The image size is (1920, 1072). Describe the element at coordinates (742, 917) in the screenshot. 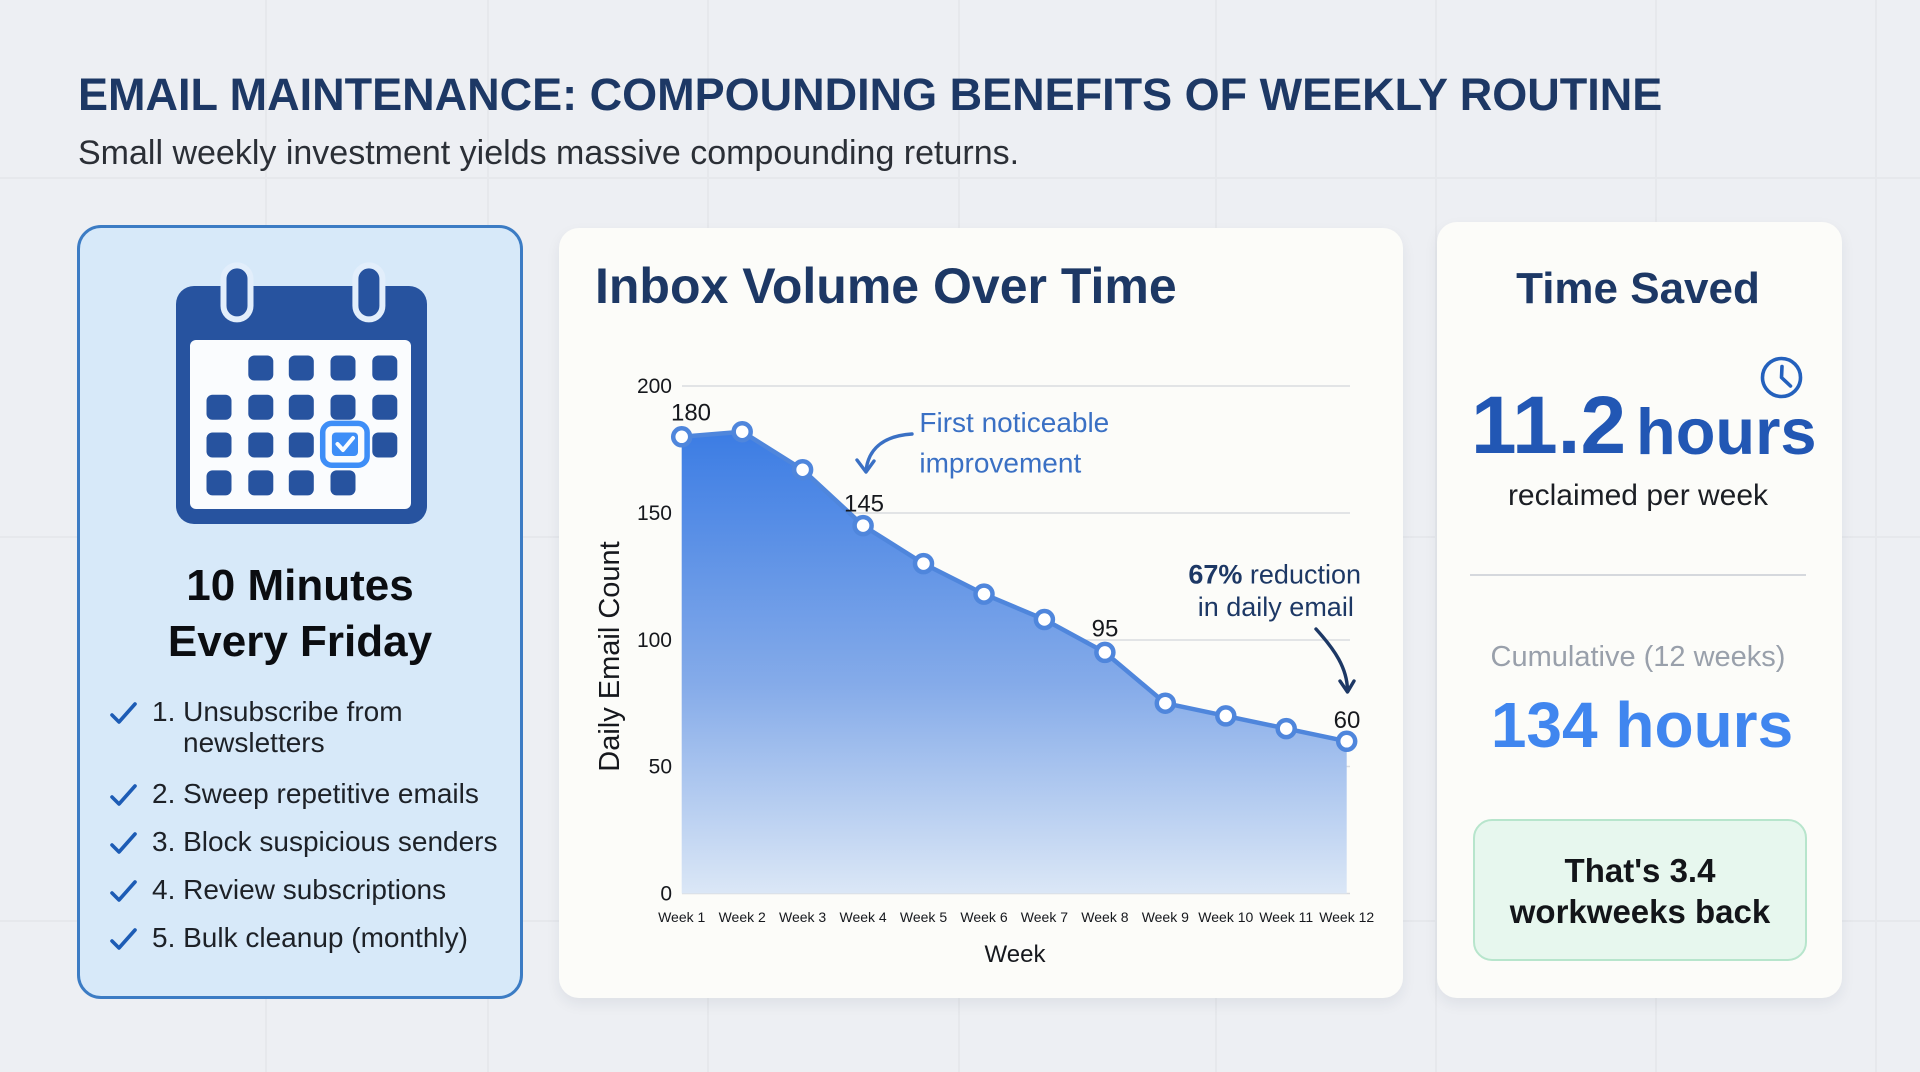

I see `svg-text: Week 2` at that location.